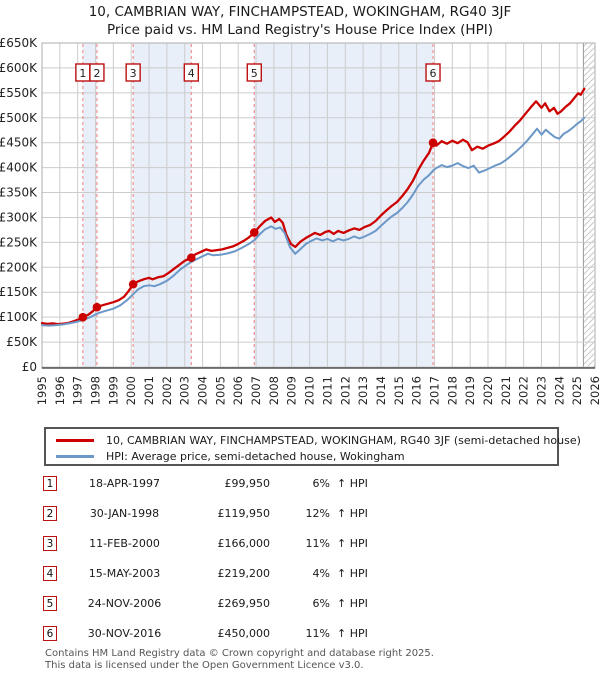  I want to click on transaction-row-5: 5 24-NOV-2006 £269,950 6% ↑ HPI, so click(308, 611).